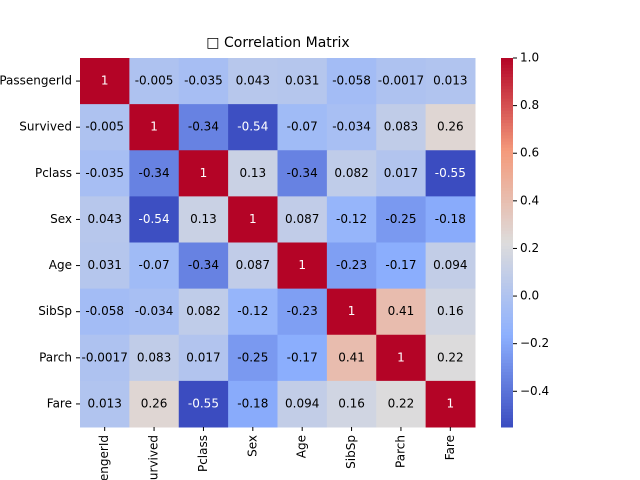  I want to click on colorbar-tick-label: 1.0, so click(529, 58).